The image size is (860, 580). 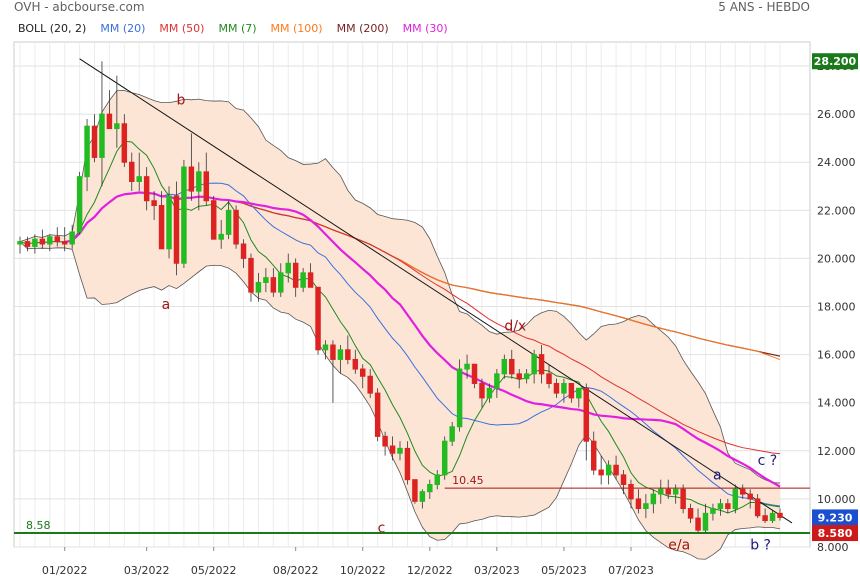 I want to click on wave-label: d/x, so click(x=515, y=327).